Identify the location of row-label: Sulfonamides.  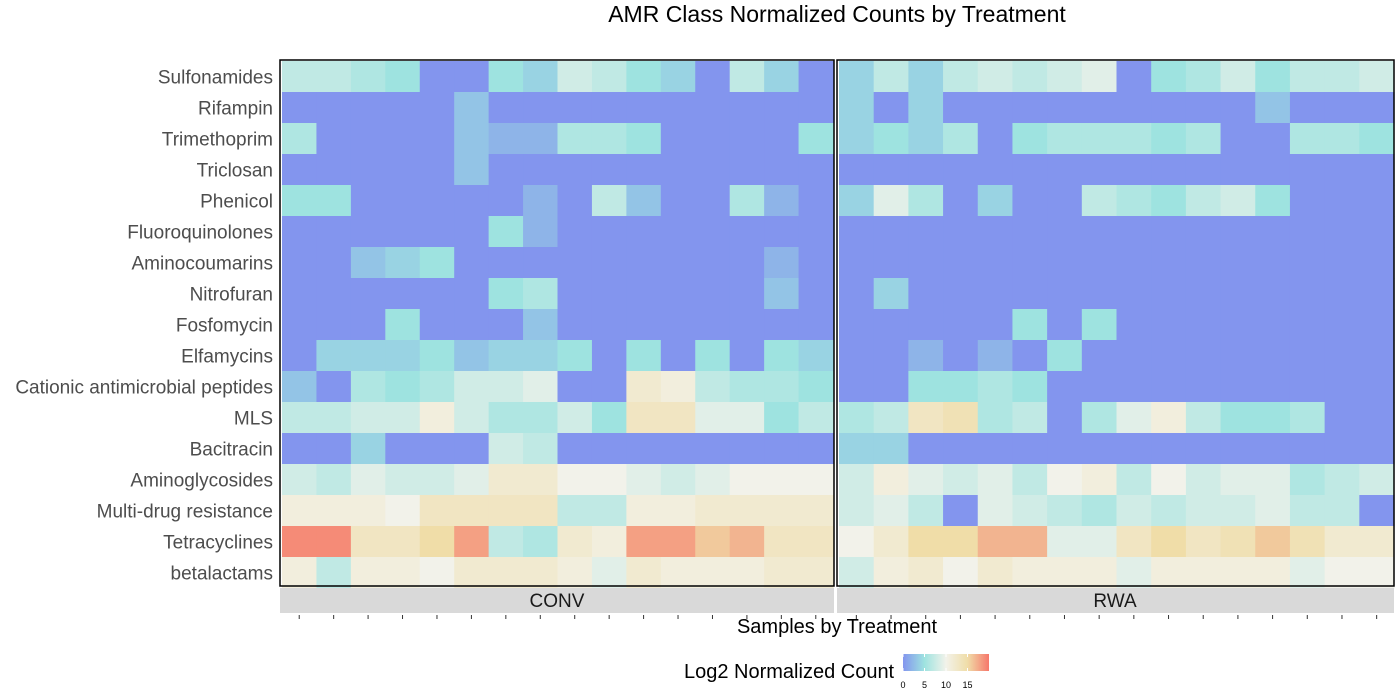
(215, 78).